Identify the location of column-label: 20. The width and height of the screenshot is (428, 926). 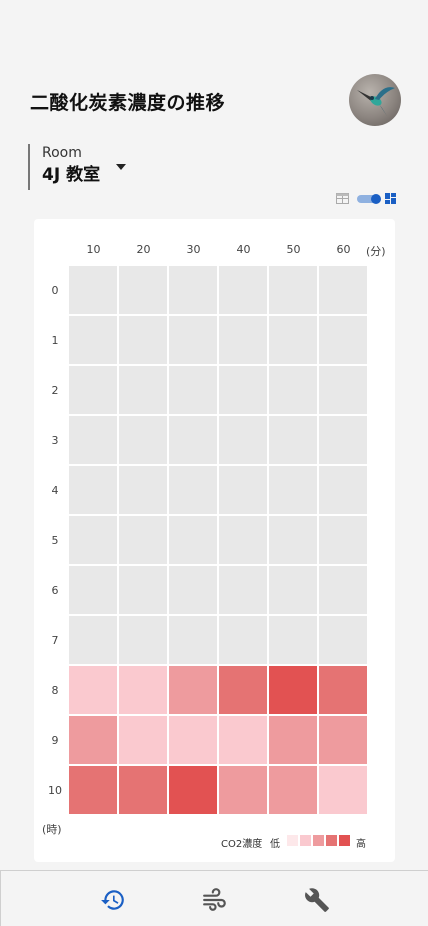
(143, 249).